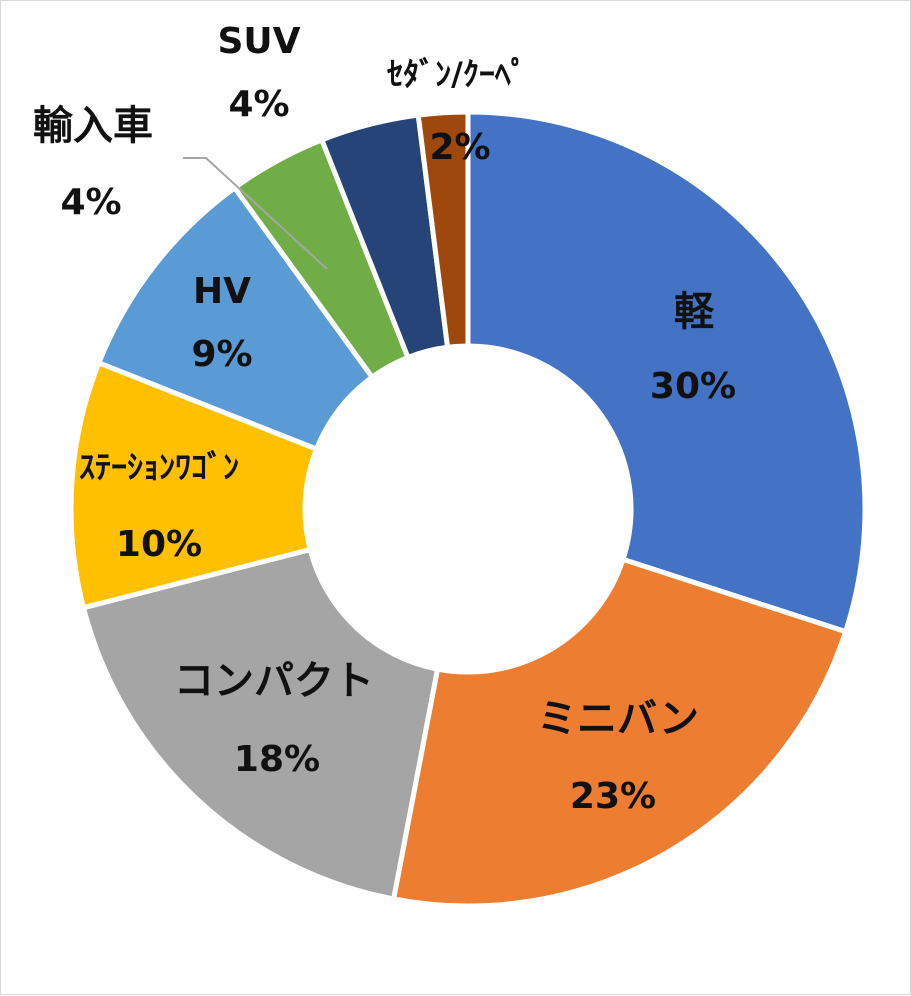  I want to click on category-label-hv: HV, so click(222, 291).